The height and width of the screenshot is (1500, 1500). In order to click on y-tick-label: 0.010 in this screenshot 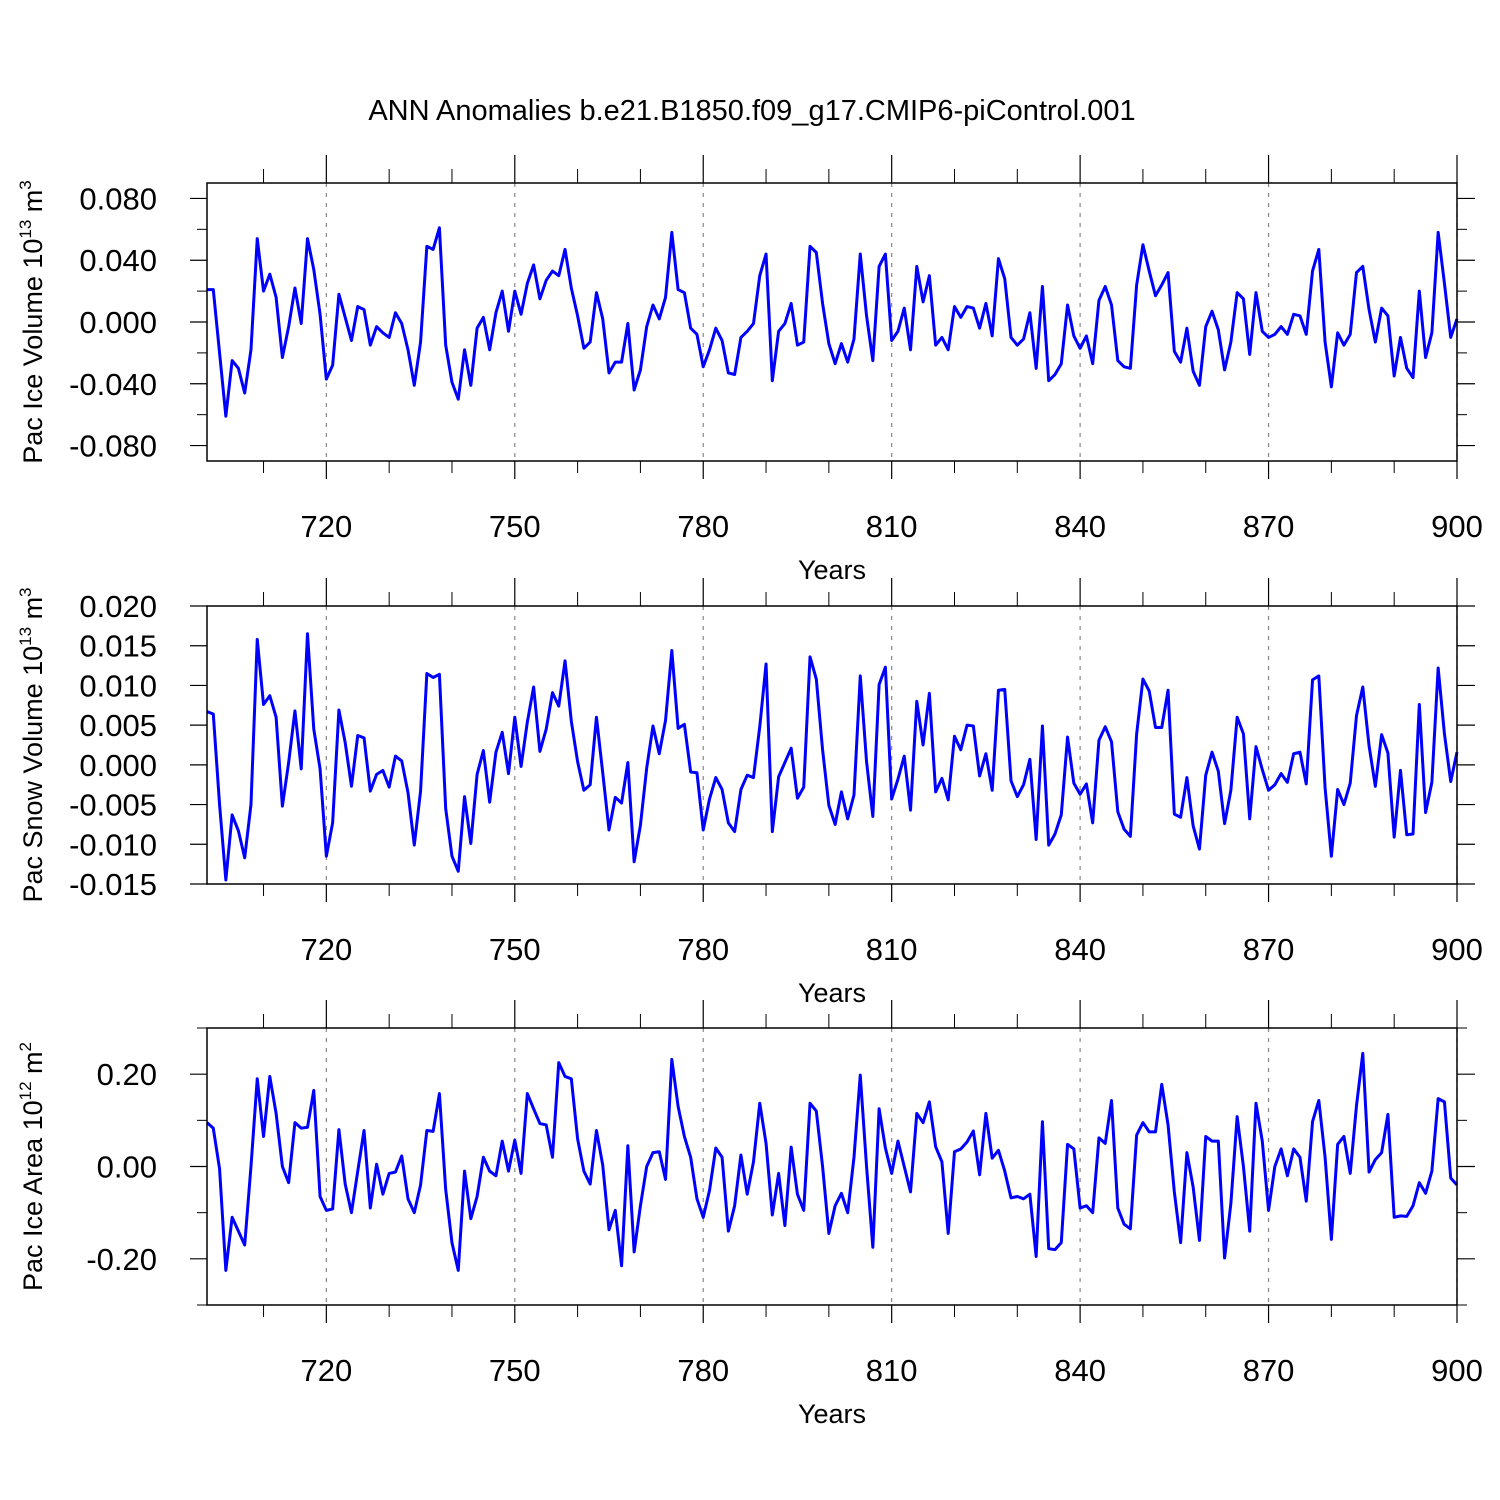, I will do `click(118, 685)`.